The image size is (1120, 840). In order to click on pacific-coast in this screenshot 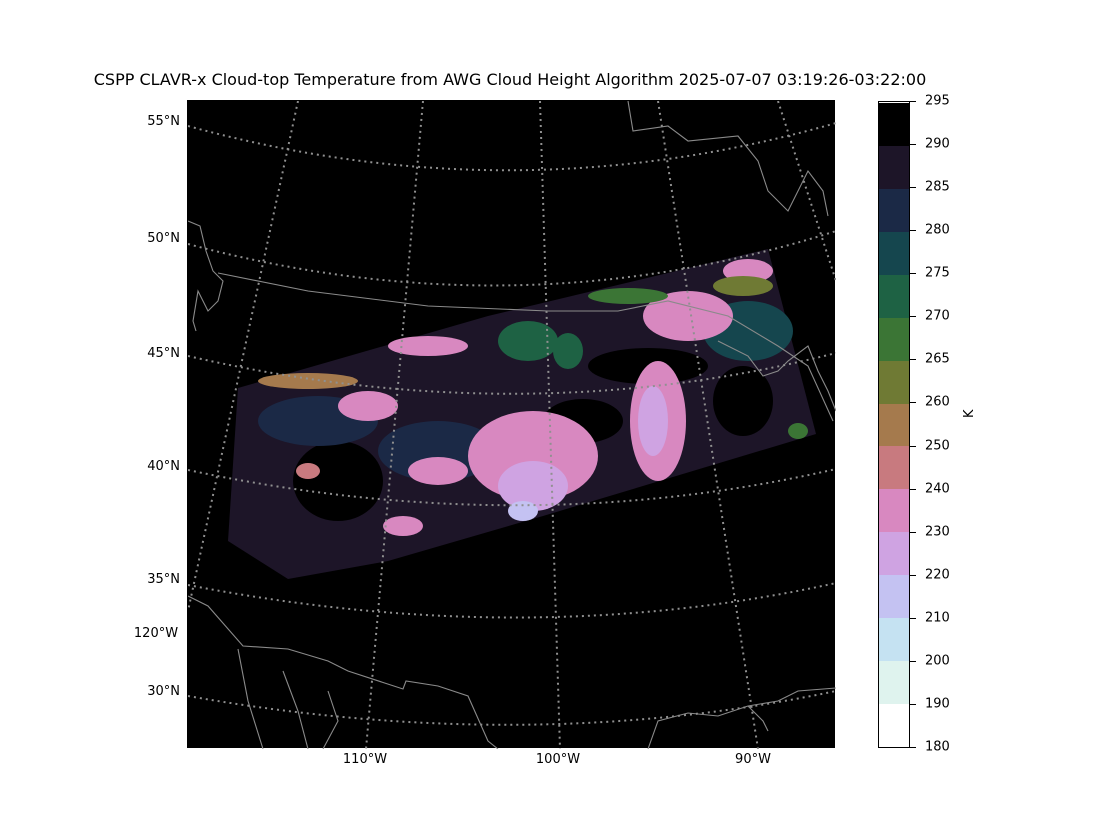, I will do `click(206, 276)`.